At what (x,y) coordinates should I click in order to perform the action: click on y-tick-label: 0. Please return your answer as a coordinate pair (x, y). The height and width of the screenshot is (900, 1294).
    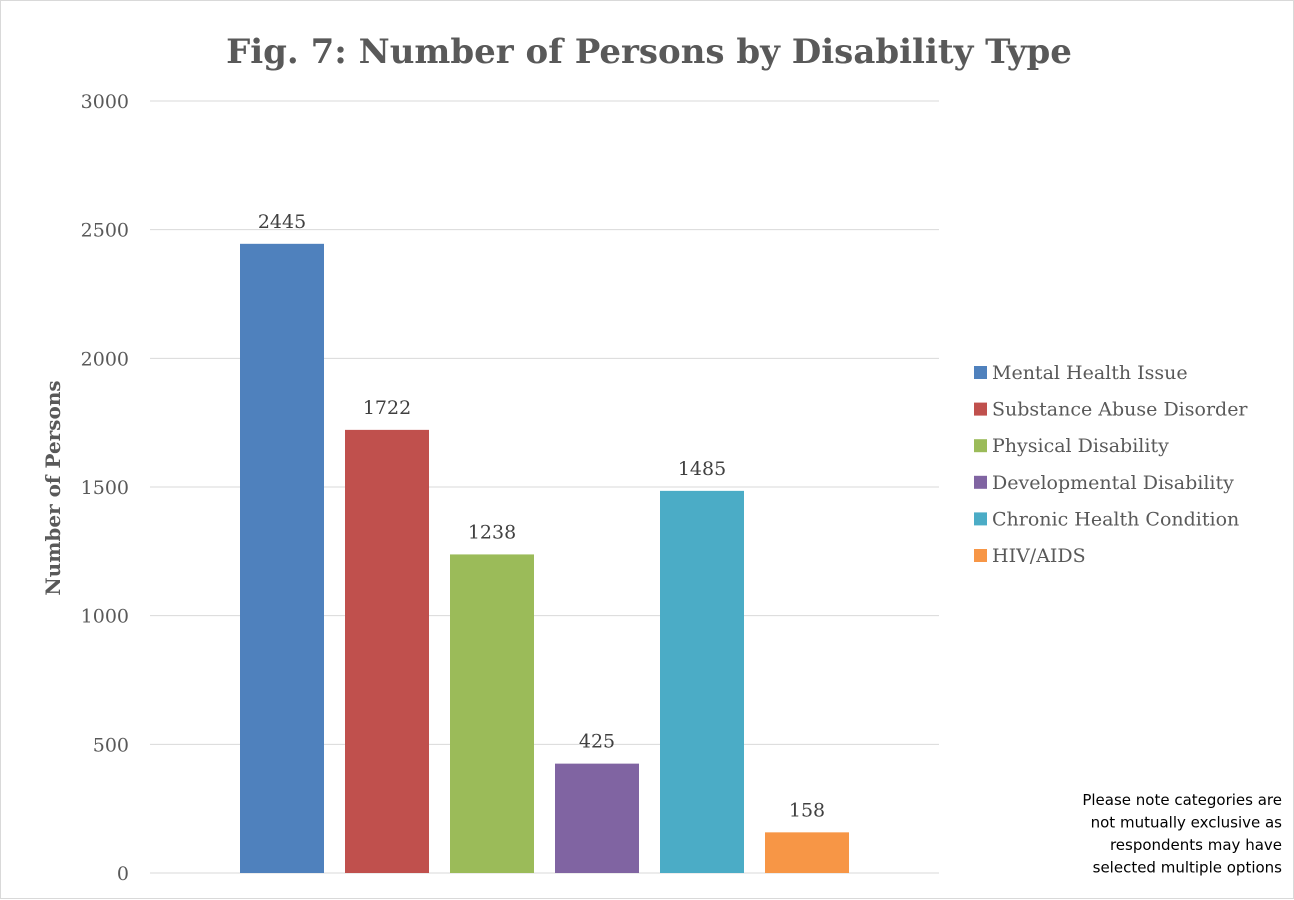
    Looking at the image, I should click on (123, 874).